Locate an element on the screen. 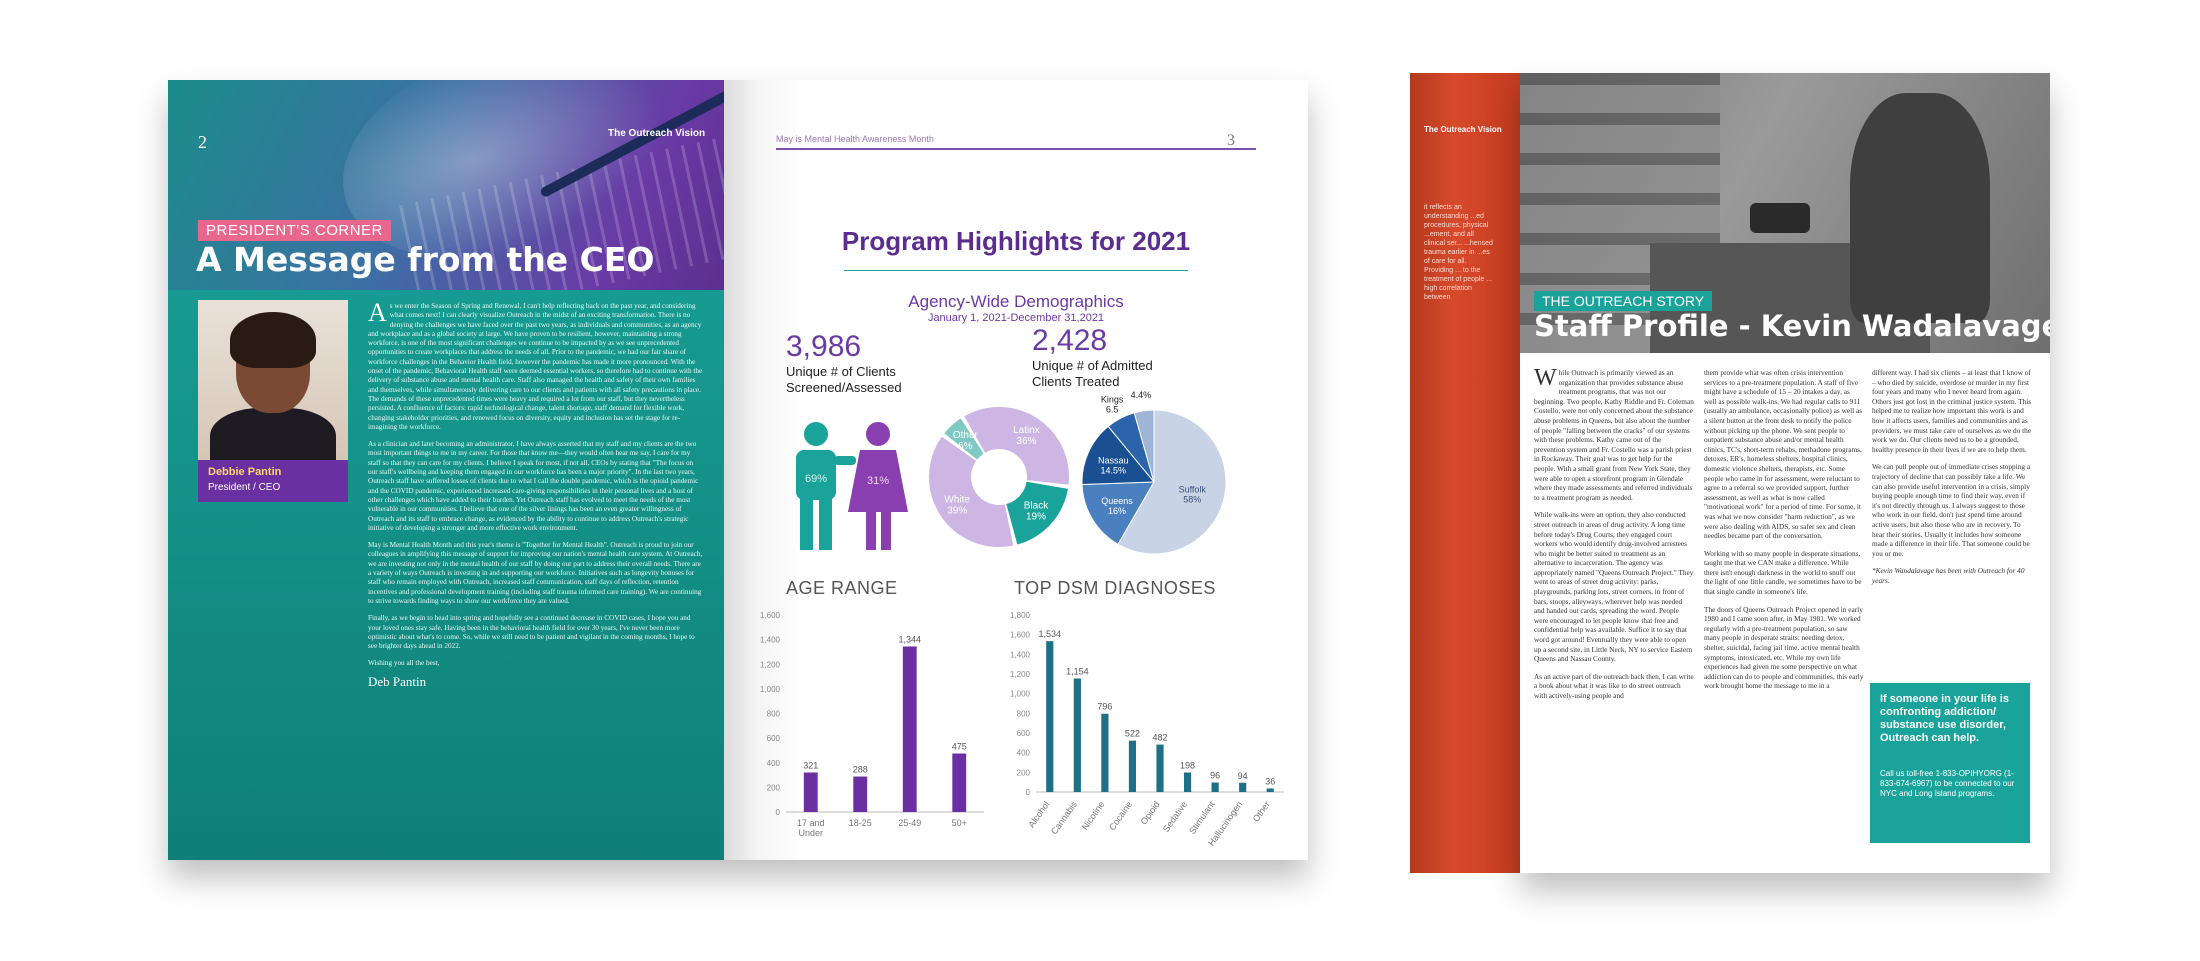 This screenshot has height=961, width=2200. category-label: 50+ is located at coordinates (959, 823).